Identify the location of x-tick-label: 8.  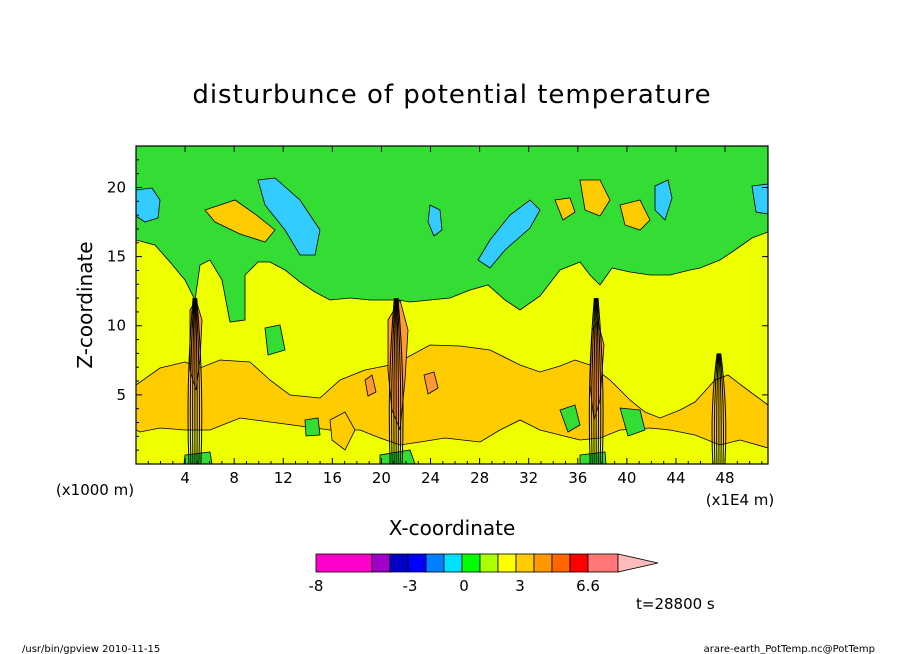
(234, 478).